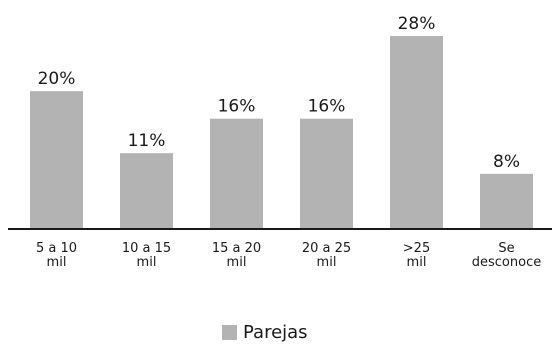 This screenshot has height=346, width=555. Describe the element at coordinates (326, 248) in the screenshot. I see `category-label-3-0: 20 a 25` at that location.